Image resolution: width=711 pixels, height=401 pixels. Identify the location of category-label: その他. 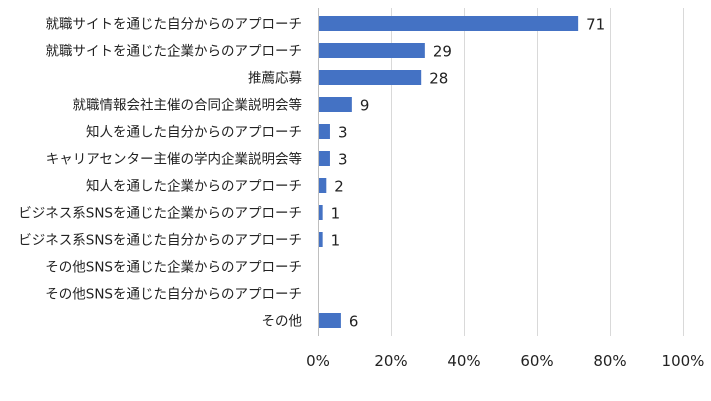
(282, 322).